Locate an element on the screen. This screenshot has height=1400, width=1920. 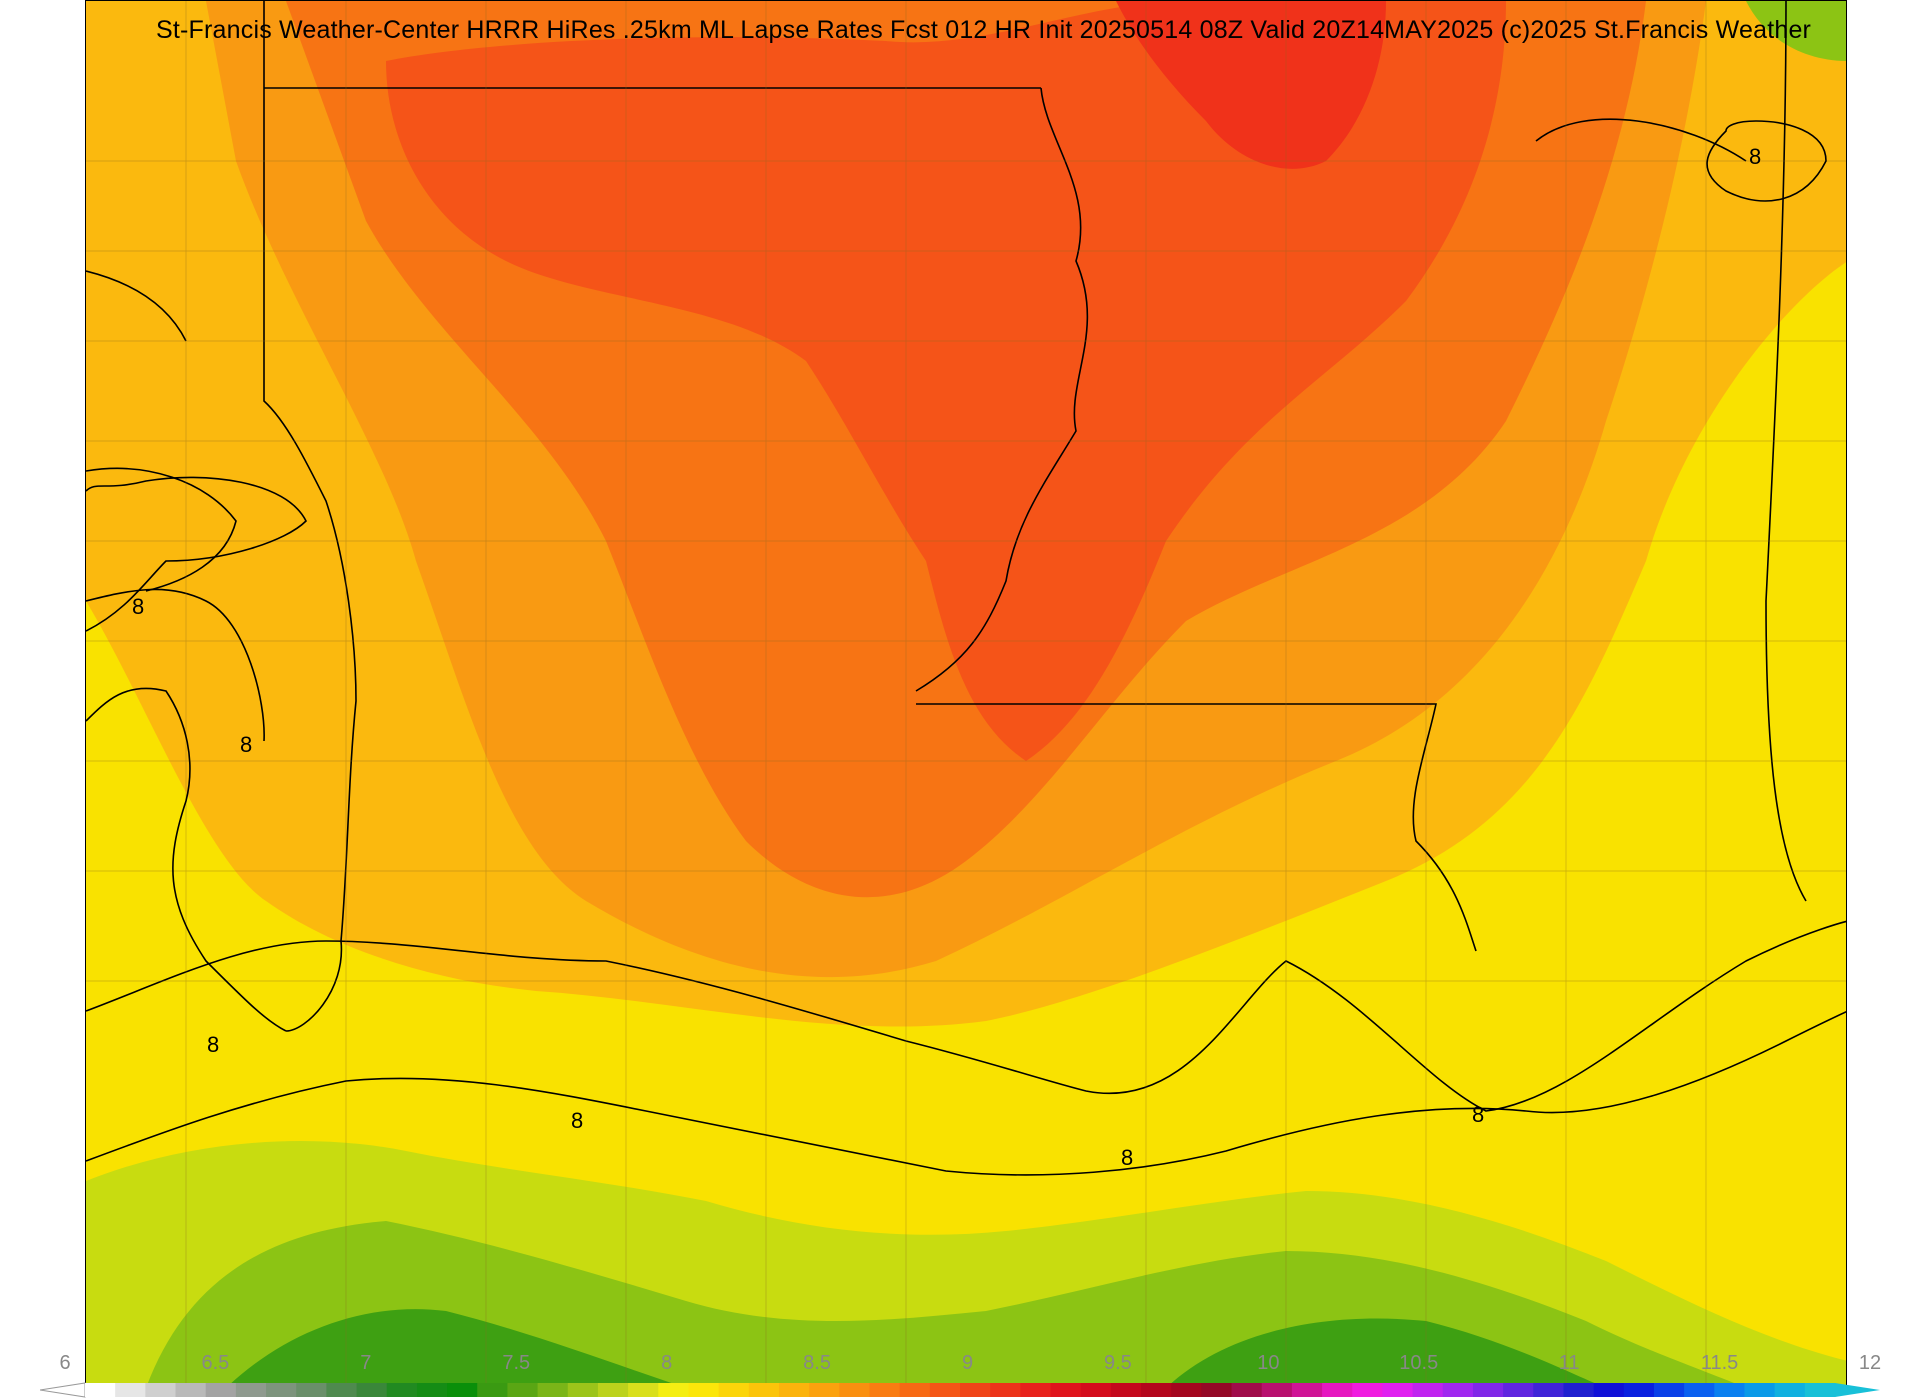
colorbar-tick-label: 11.5 is located at coordinates (1719, 1363).